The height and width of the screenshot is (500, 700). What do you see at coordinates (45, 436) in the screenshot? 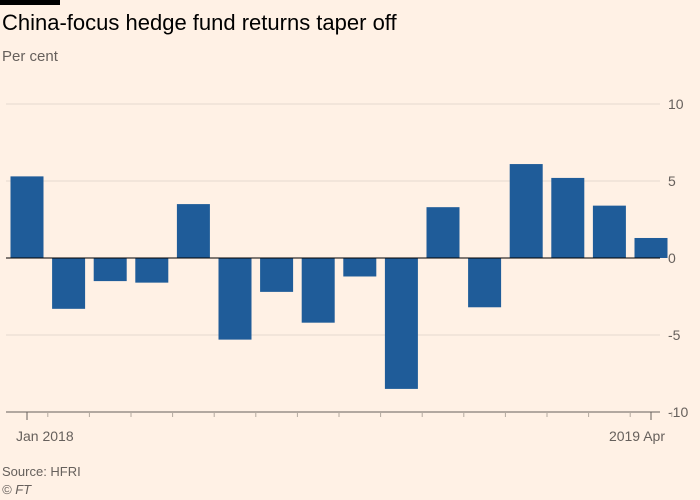
I see `x-tick-label-first: Jan 2018` at bounding box center [45, 436].